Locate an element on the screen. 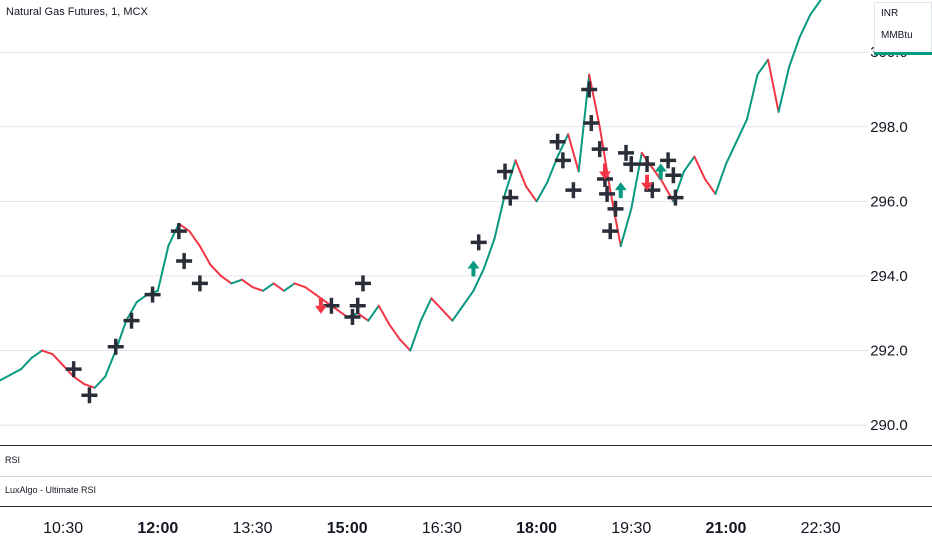 The height and width of the screenshot is (550, 932). ultimate-rsi-pane-label: LuxAlgo - Ultimate RSI is located at coordinates (51, 490).